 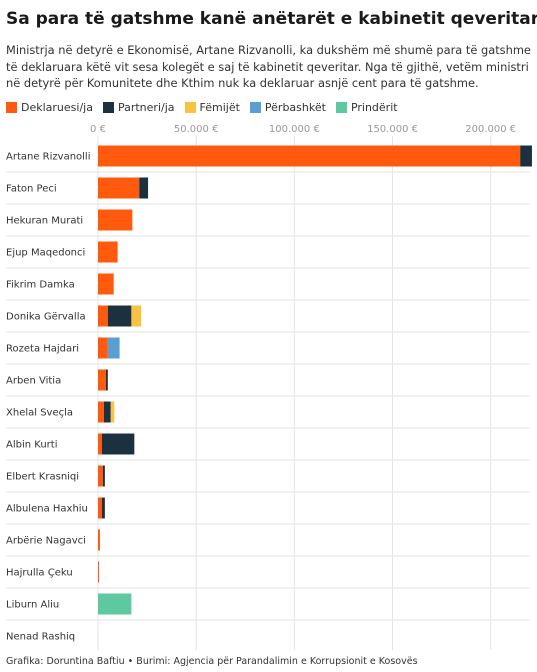 I want to click on legend-item-joint: Përbashkët, so click(x=287, y=107).